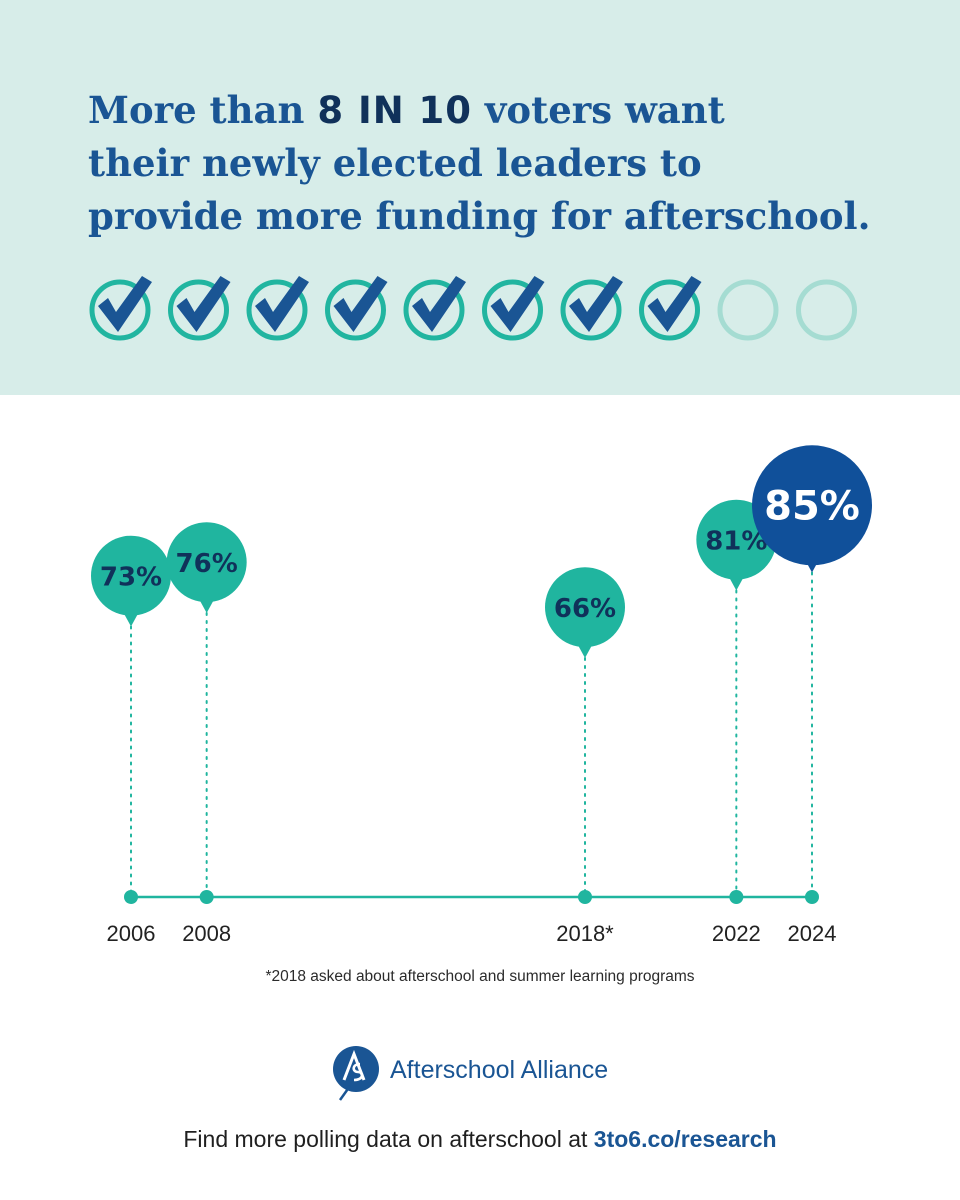  Describe the element at coordinates (203, 110) in the screenshot. I see `headline-text: More than` at that location.